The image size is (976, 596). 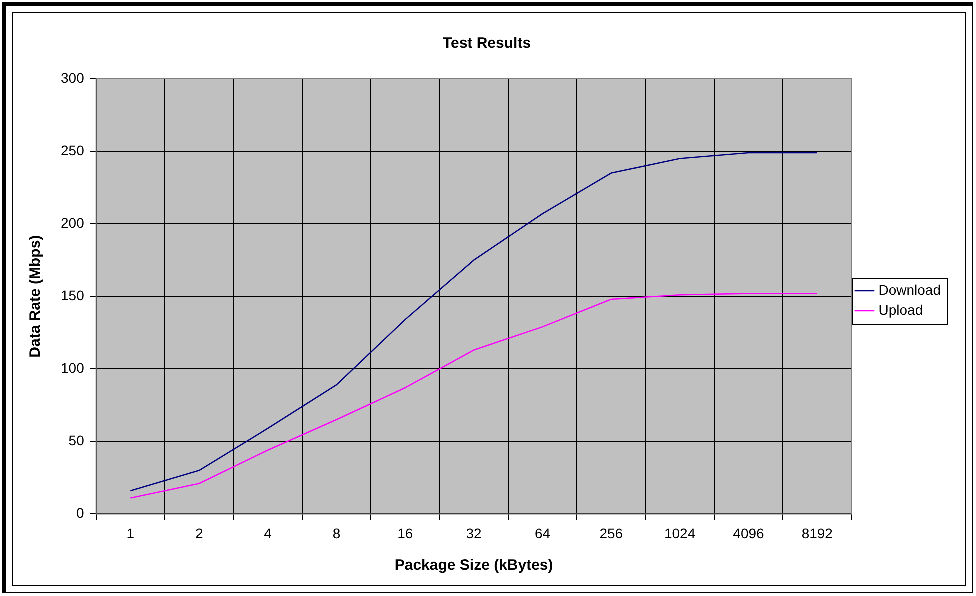 What do you see at coordinates (73, 368) in the screenshot?
I see `y-tick-label: 100` at bounding box center [73, 368].